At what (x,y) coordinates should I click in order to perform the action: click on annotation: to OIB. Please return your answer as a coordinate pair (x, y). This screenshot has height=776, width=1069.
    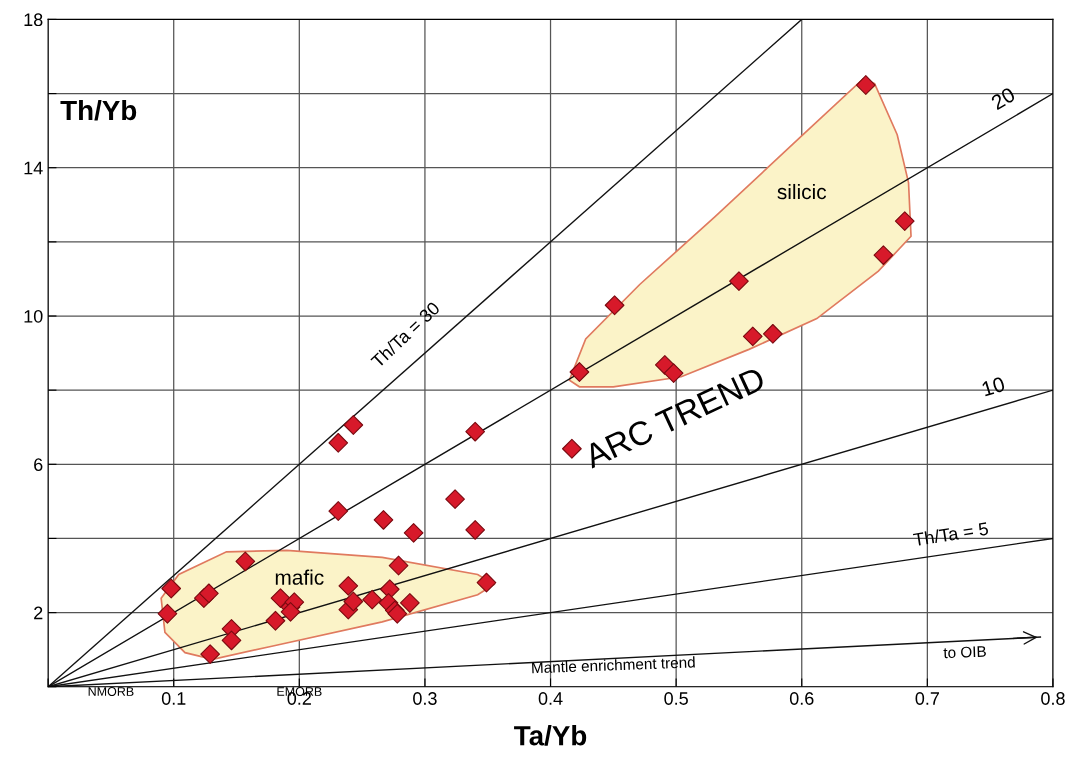
    Looking at the image, I should click on (965, 652).